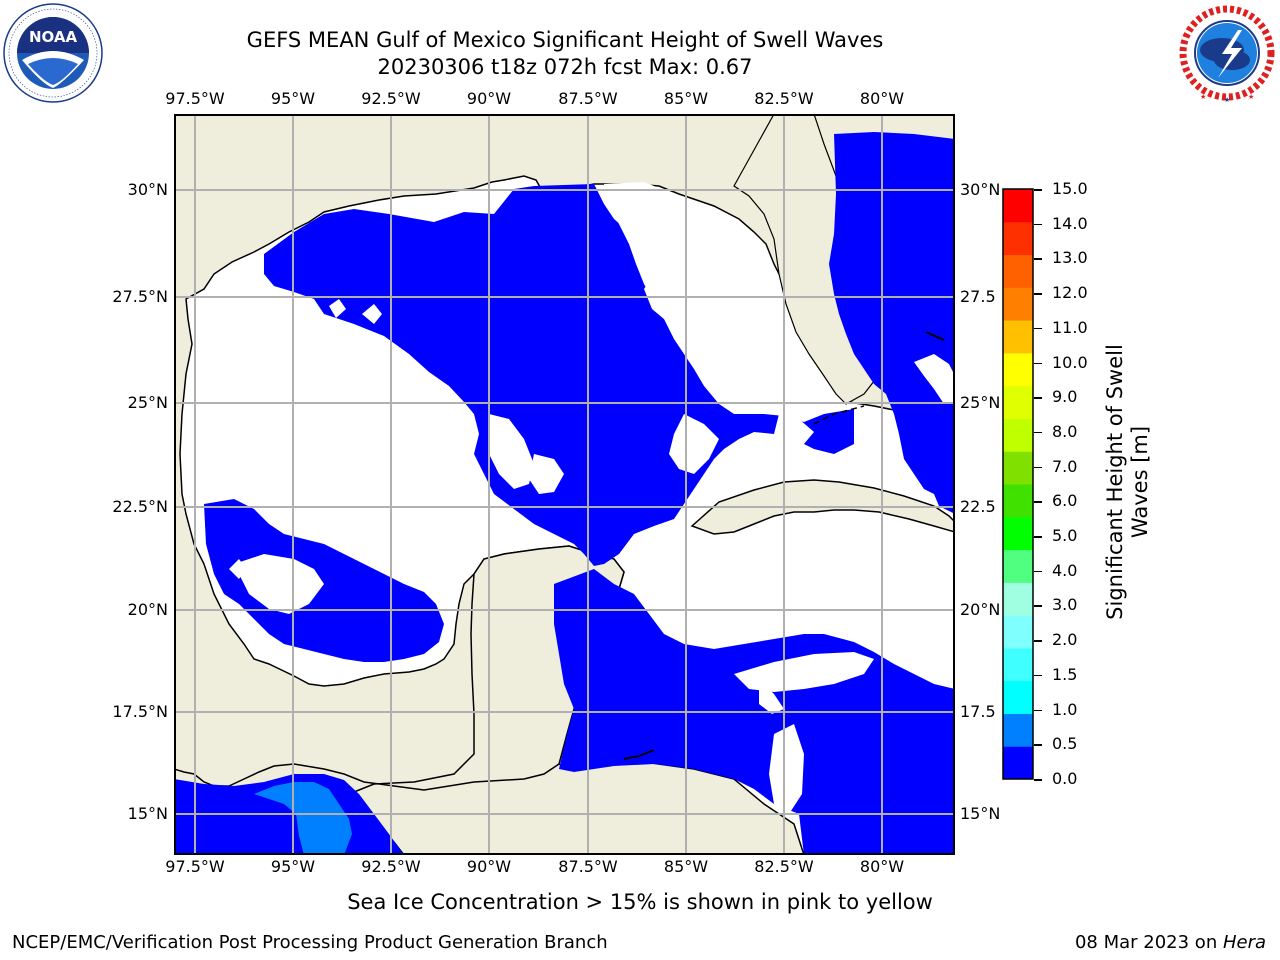  Describe the element at coordinates (140, 711) in the screenshot. I see `lat-tick-label: 17.5°N` at that location.